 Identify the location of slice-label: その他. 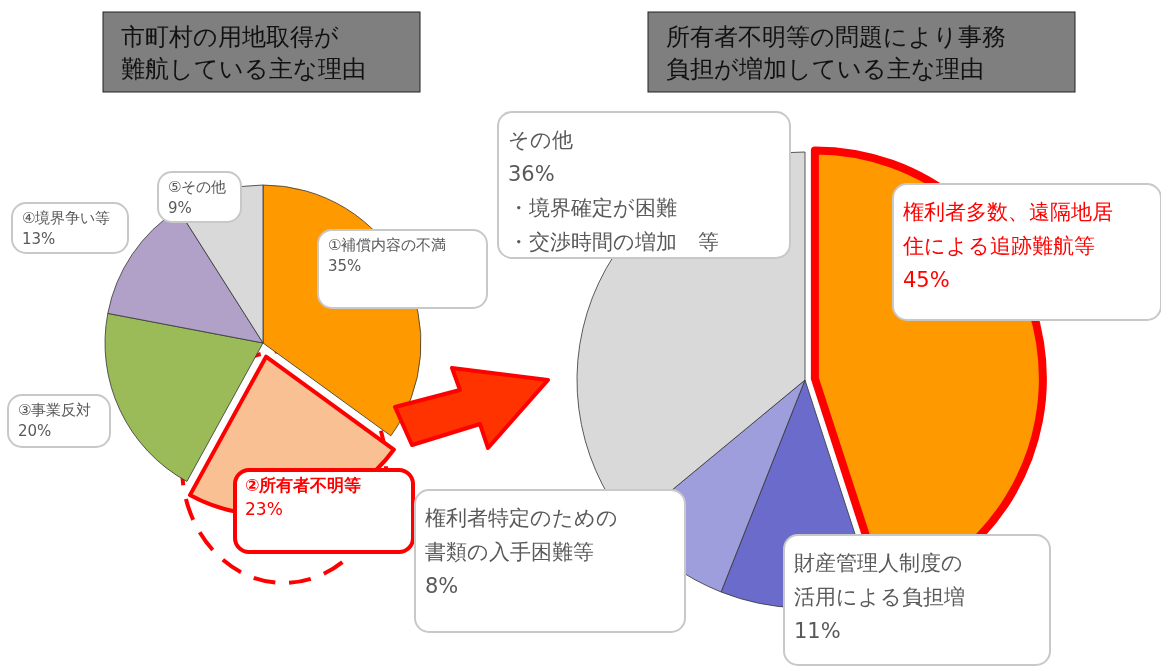
(540, 139).